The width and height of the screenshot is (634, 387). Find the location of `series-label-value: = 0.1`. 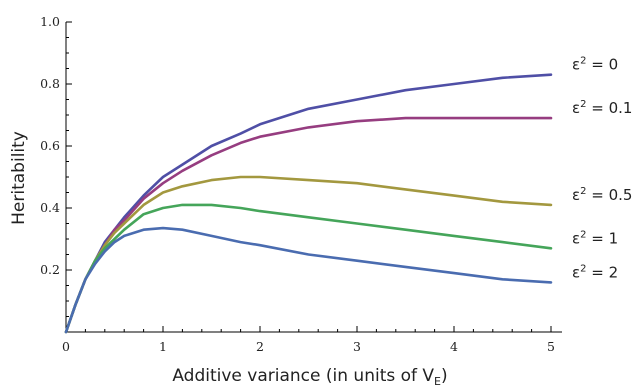

series-label-value: = 0.1 is located at coordinates (609, 108).